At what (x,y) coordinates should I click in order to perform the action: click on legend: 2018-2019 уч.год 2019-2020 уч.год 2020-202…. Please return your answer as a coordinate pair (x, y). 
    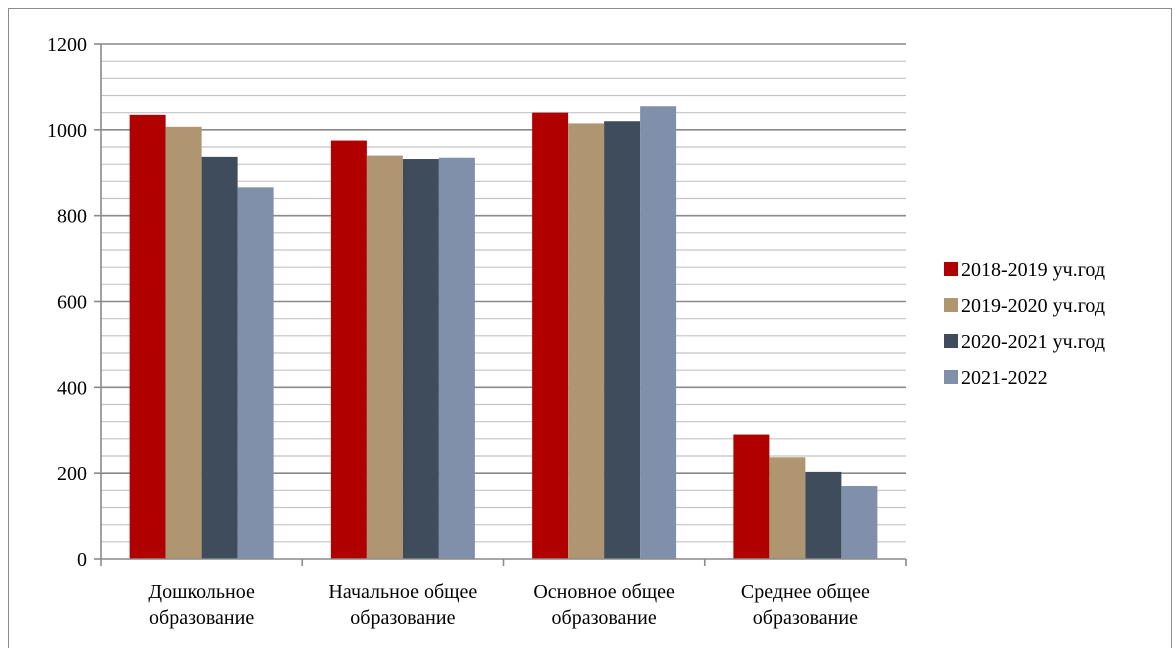
    Looking at the image, I should click on (1024, 324).